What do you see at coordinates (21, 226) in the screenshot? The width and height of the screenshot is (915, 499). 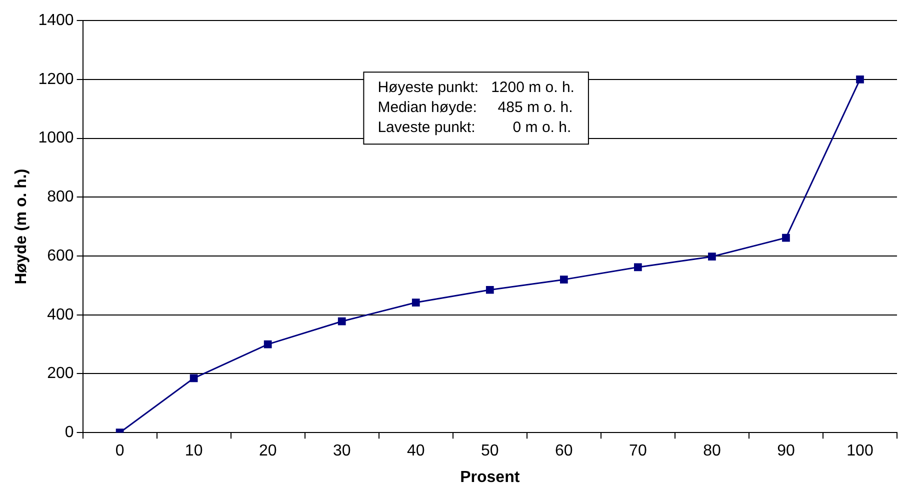 I see `y-axis-title: Høyde (m o. h.)` at bounding box center [21, 226].